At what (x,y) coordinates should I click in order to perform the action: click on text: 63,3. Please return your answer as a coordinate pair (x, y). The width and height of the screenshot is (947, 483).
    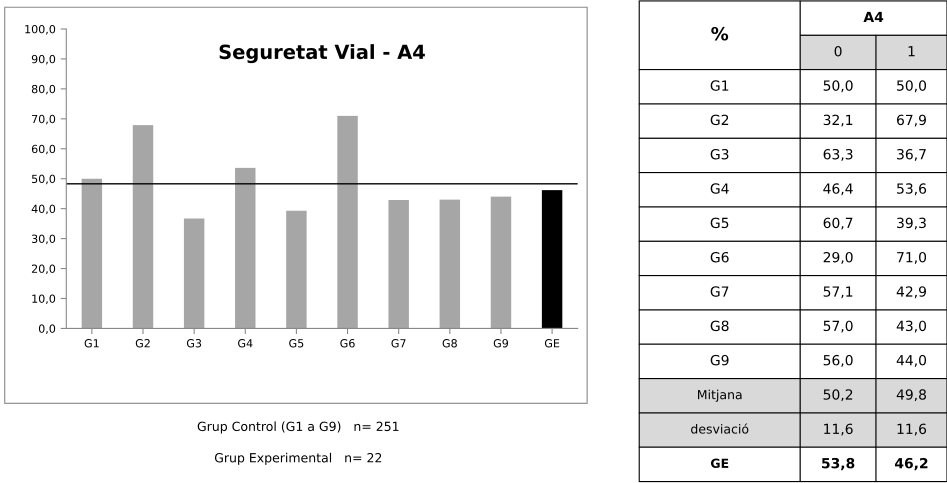
    Looking at the image, I should click on (838, 154).